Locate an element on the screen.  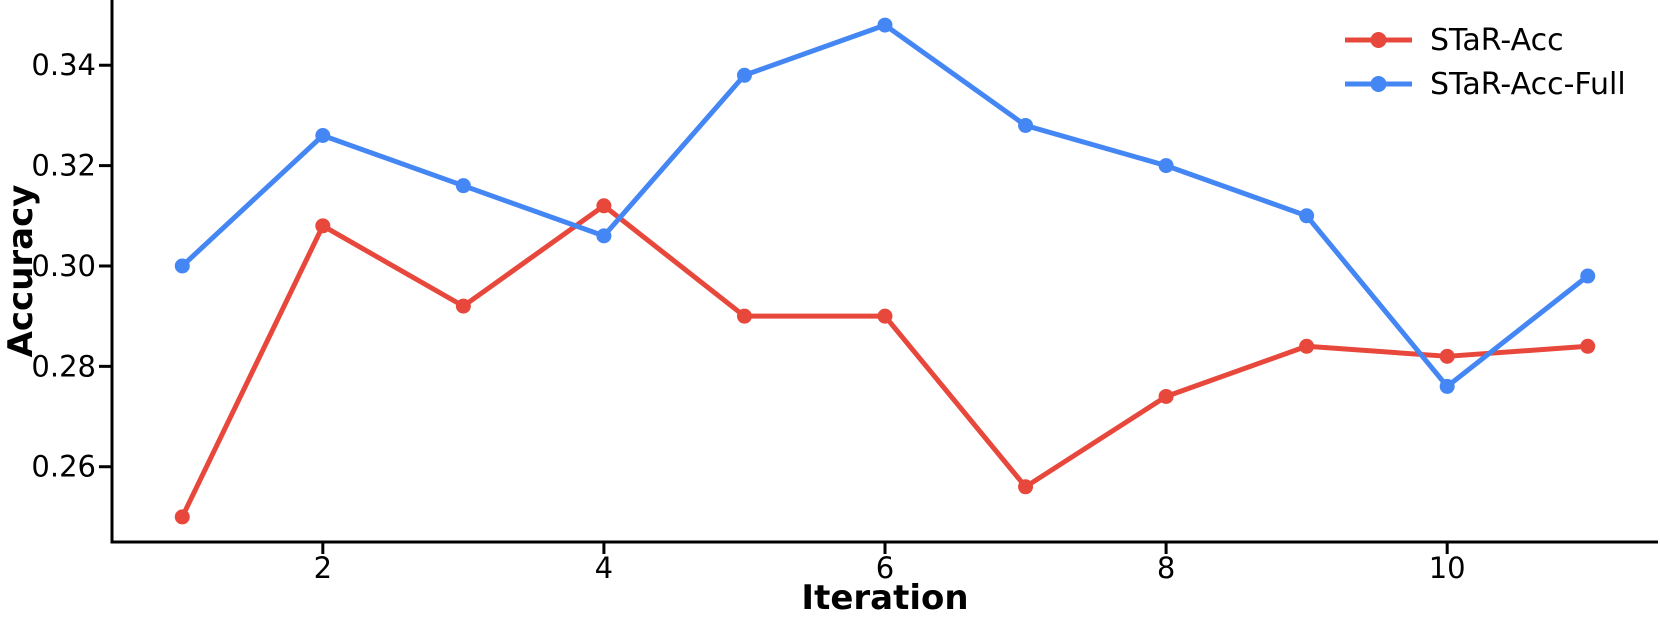
y-tick-label: 0.26 is located at coordinates (63, 467).